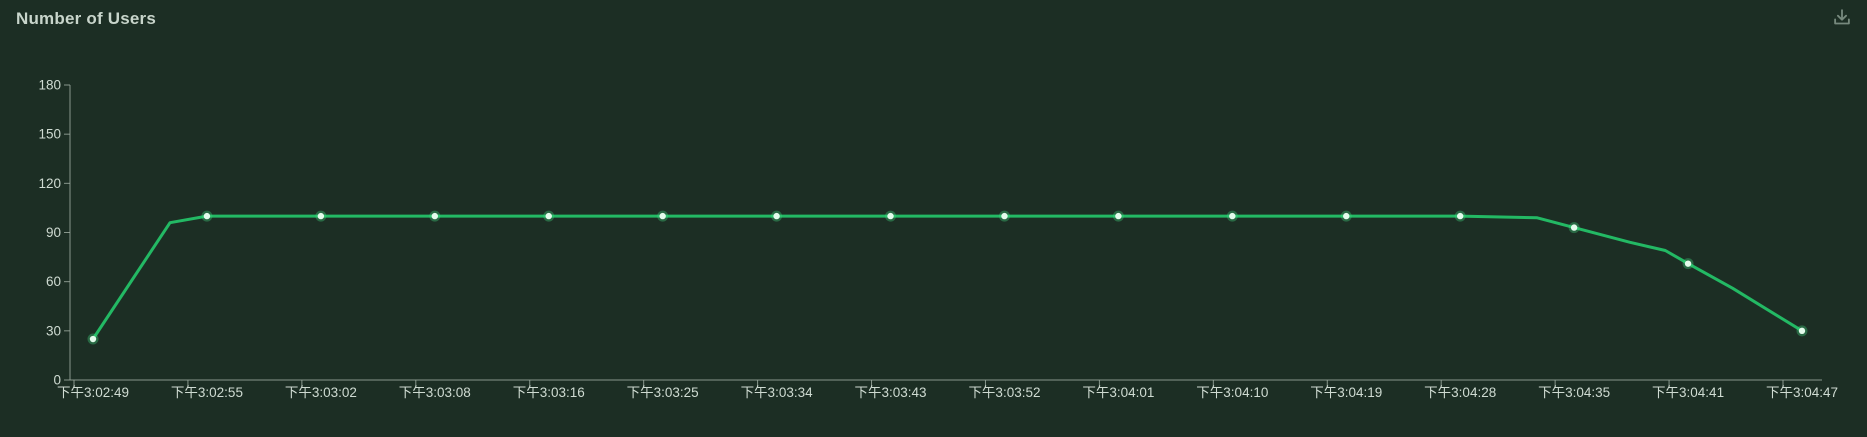 The image size is (1867, 437). I want to click on x-axis-label: 下午3:03:16, so click(549, 392).